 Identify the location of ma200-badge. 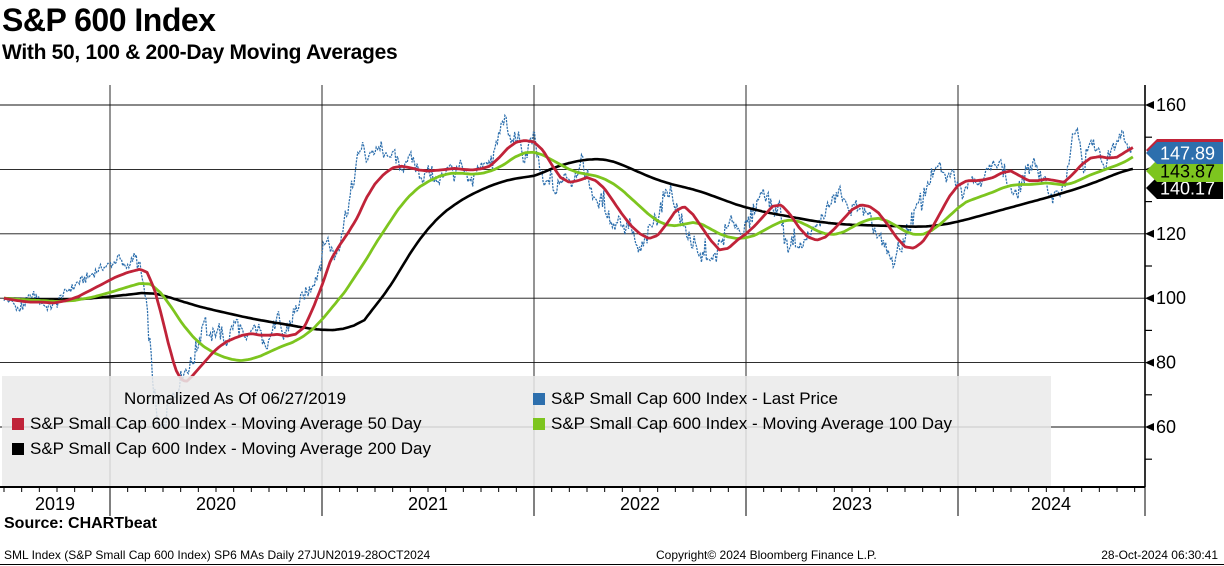
(1184, 188).